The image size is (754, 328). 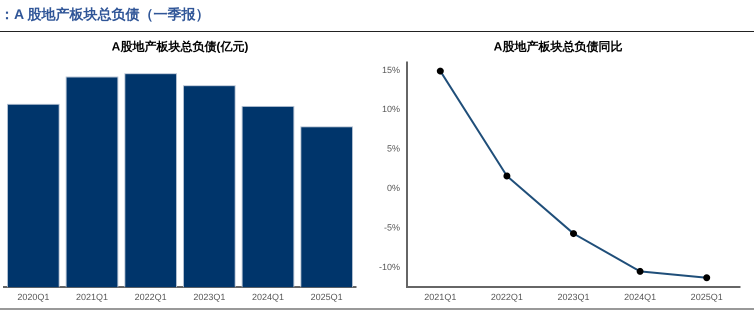 I want to click on y-tick-label: -5%, so click(x=392, y=227).